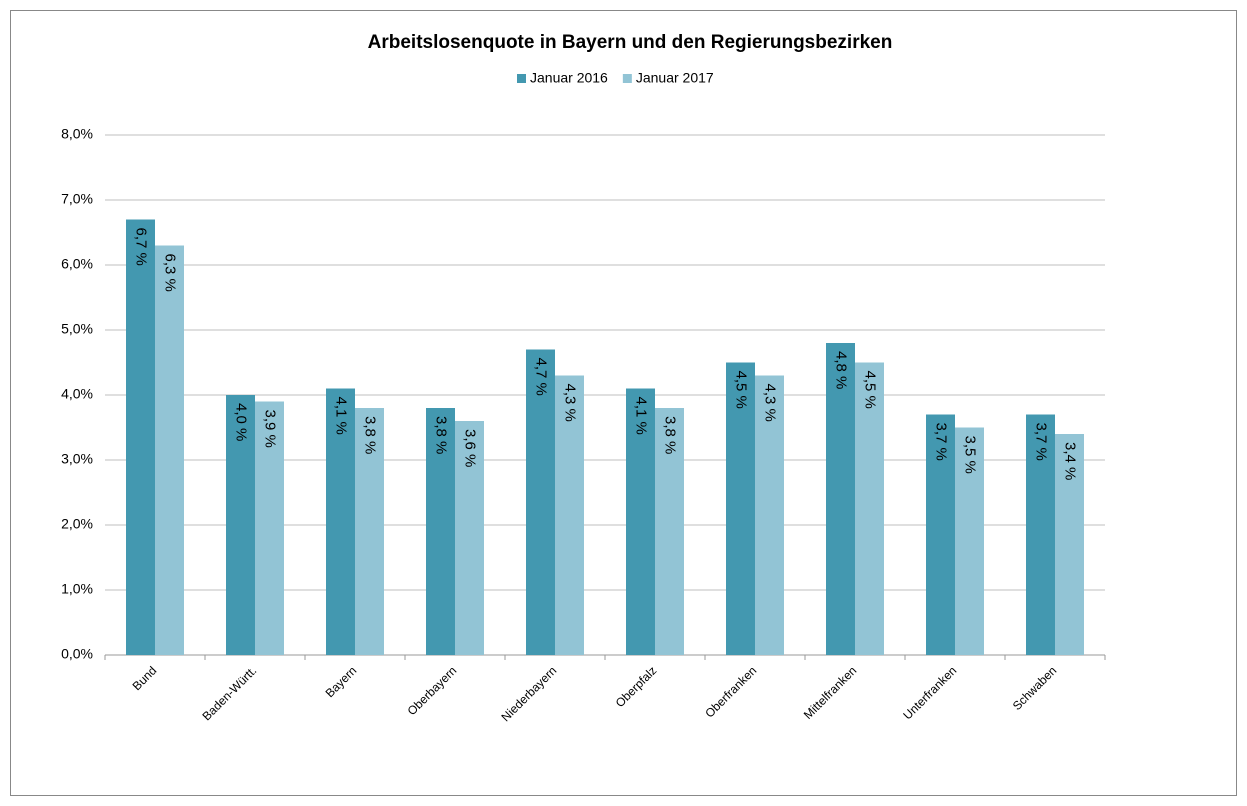  Describe the element at coordinates (270, 429) in the screenshot. I see `value-label: 3,9 %` at that location.